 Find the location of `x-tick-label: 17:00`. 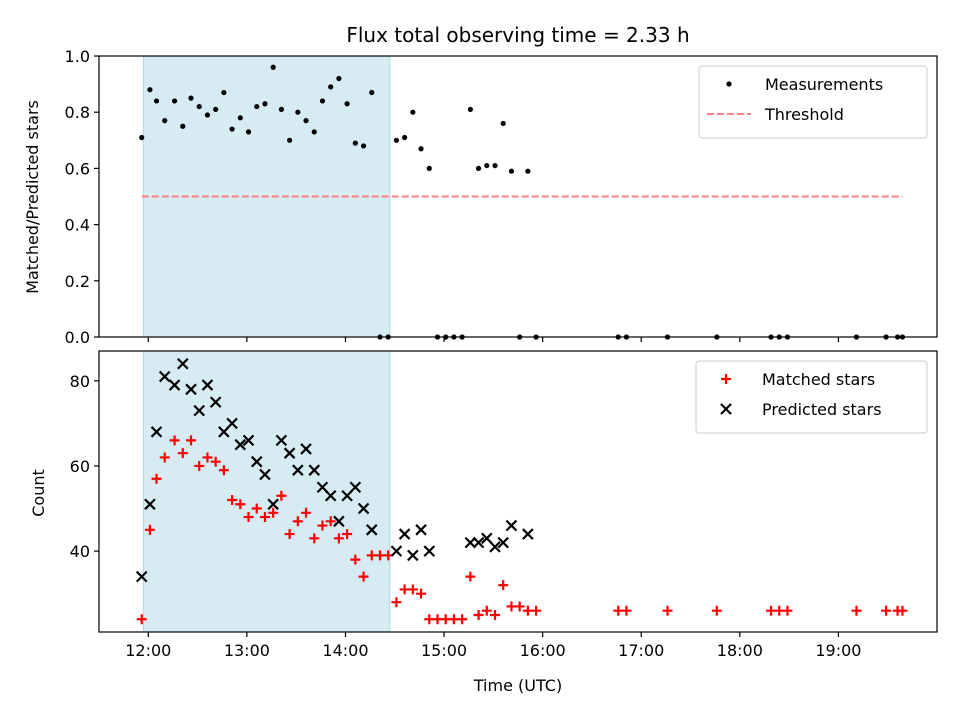

x-tick-label: 17:00 is located at coordinates (641, 650).